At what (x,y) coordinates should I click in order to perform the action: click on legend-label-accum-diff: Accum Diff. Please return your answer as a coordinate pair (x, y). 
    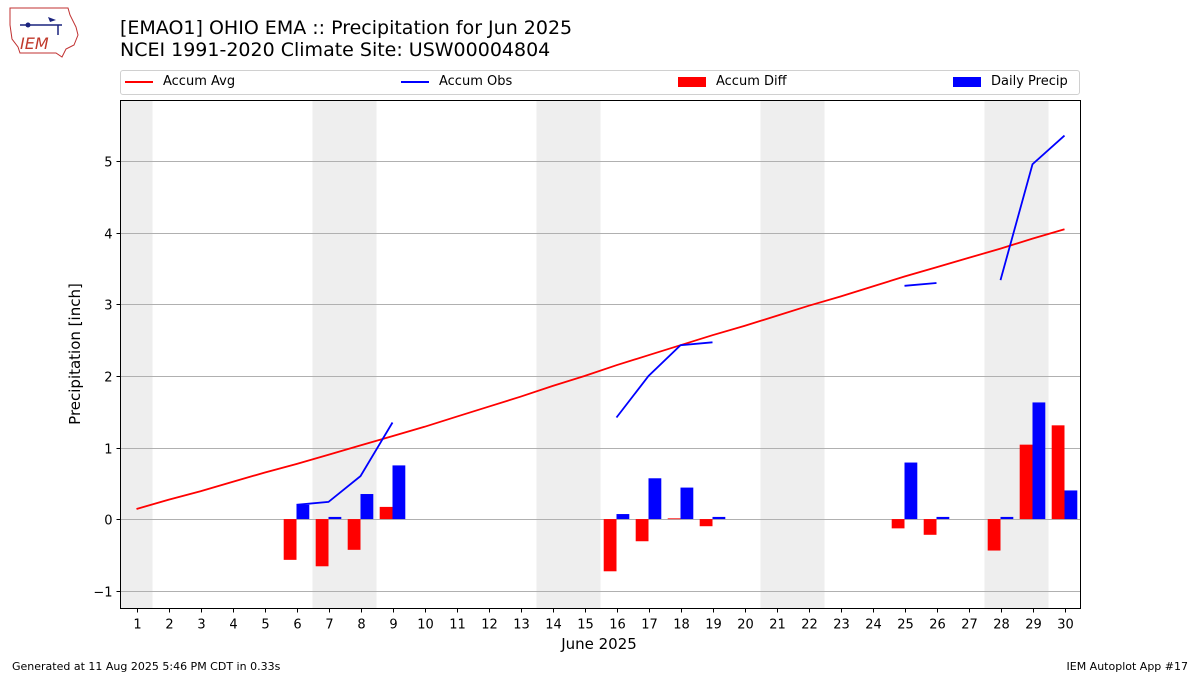
    Looking at the image, I should click on (751, 81).